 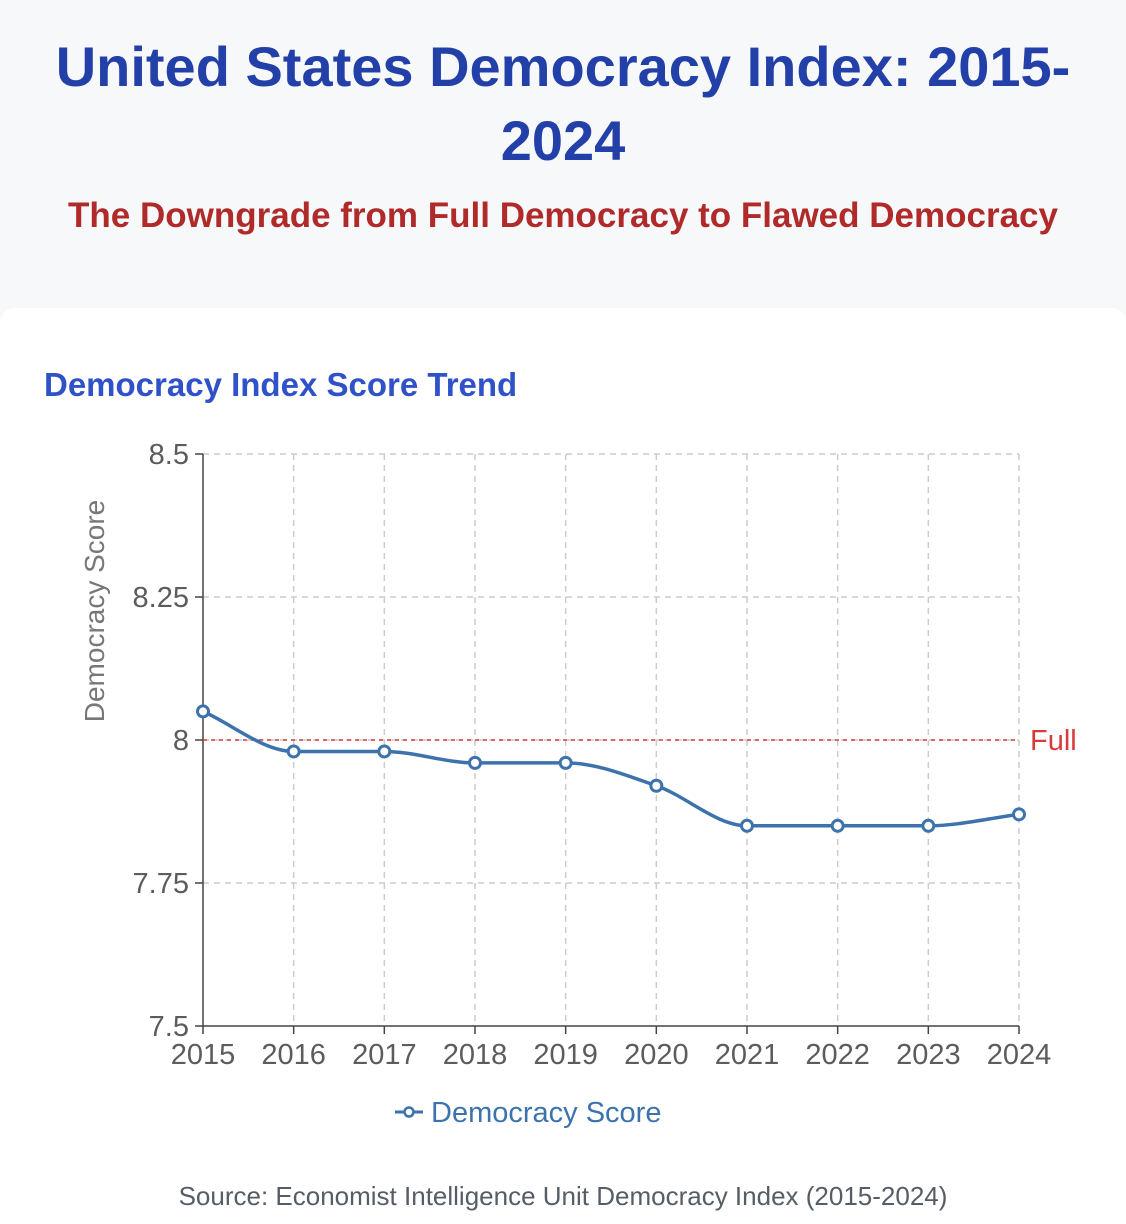 I want to click on data-point-2024, so click(x=1019, y=814).